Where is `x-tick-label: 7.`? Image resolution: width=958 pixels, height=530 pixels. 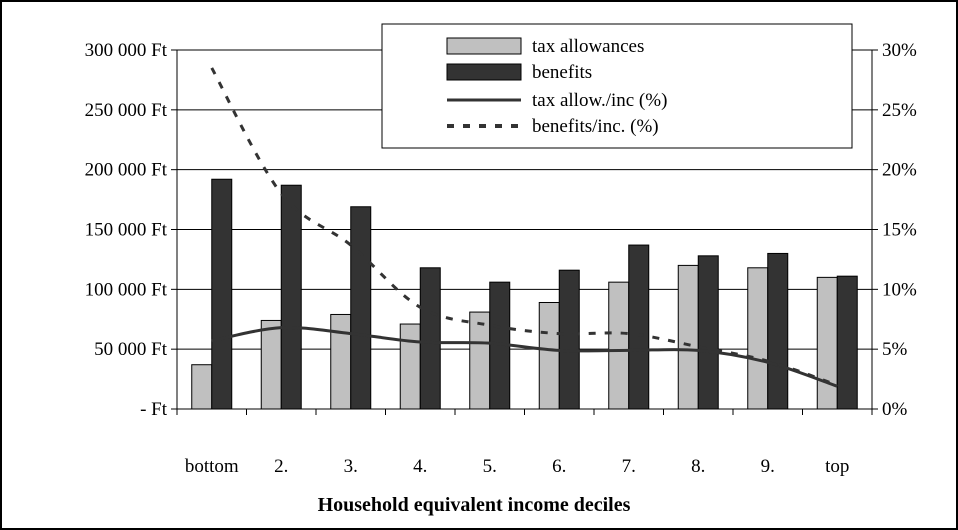
x-tick-label: 7. is located at coordinates (629, 466).